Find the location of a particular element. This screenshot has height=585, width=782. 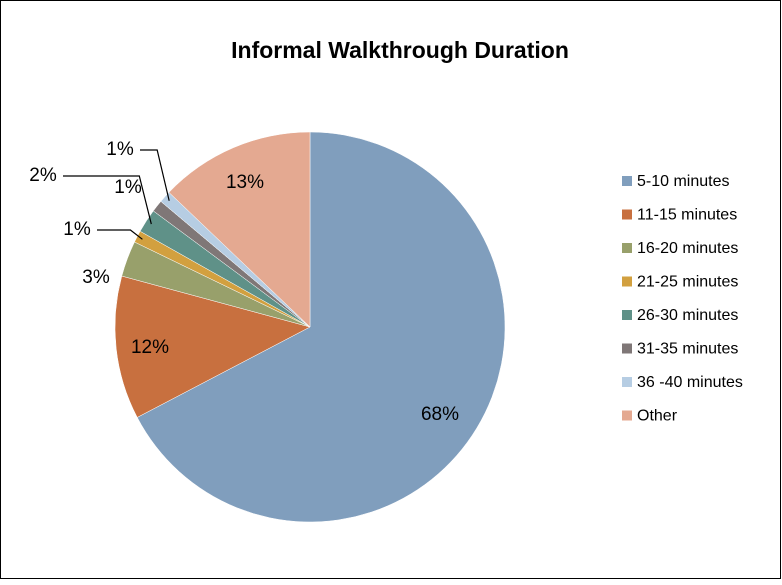

data-label: 2% is located at coordinates (43, 175).